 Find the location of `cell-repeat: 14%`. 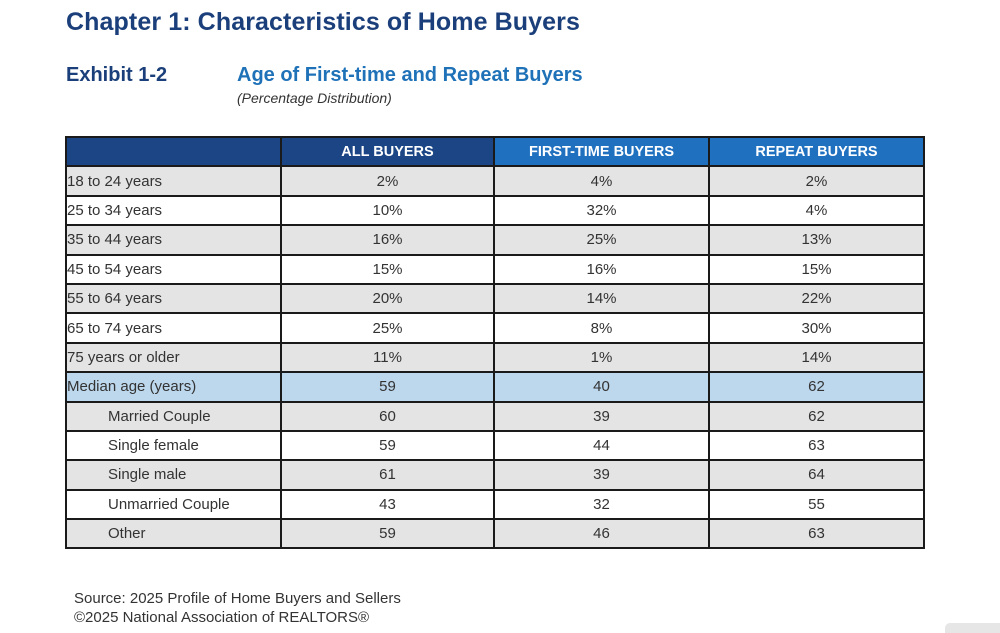

cell-repeat: 14% is located at coordinates (816, 357).